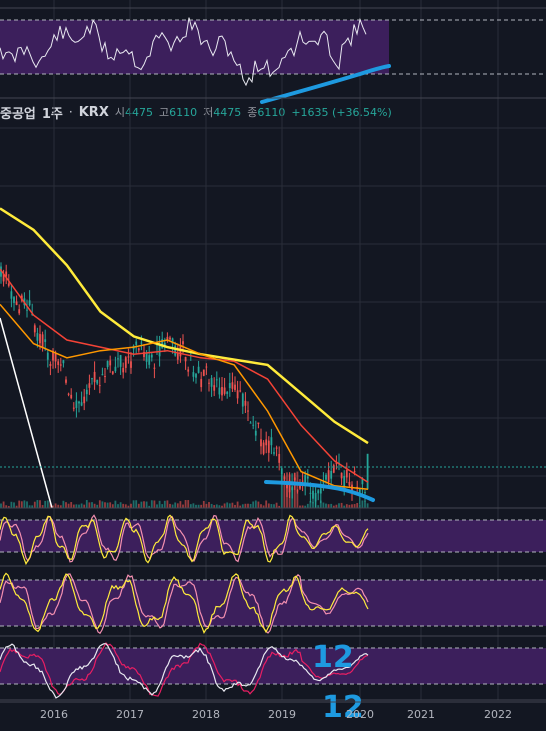 The width and height of the screenshot is (546, 731). Describe the element at coordinates (18, 114) in the screenshot. I see `symbol-name: 중공업` at that location.